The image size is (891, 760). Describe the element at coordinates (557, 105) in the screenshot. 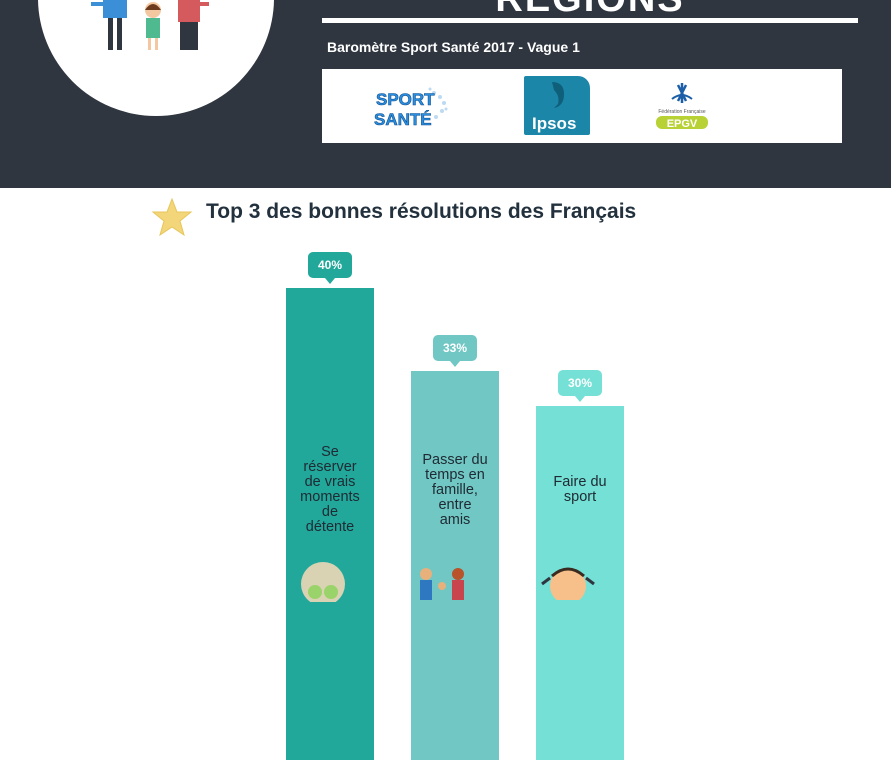

I see `ipsos-logo: Ipsos` at that location.